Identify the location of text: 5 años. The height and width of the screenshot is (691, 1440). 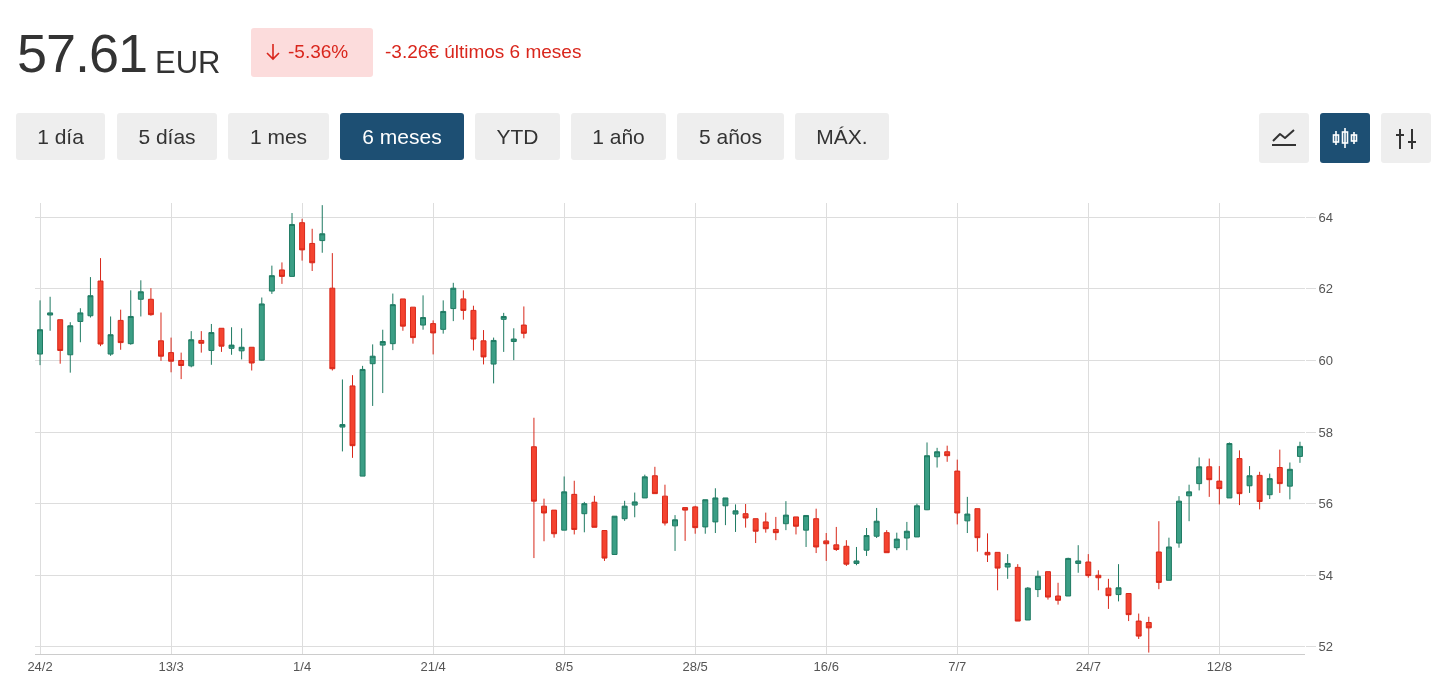
(730, 136).